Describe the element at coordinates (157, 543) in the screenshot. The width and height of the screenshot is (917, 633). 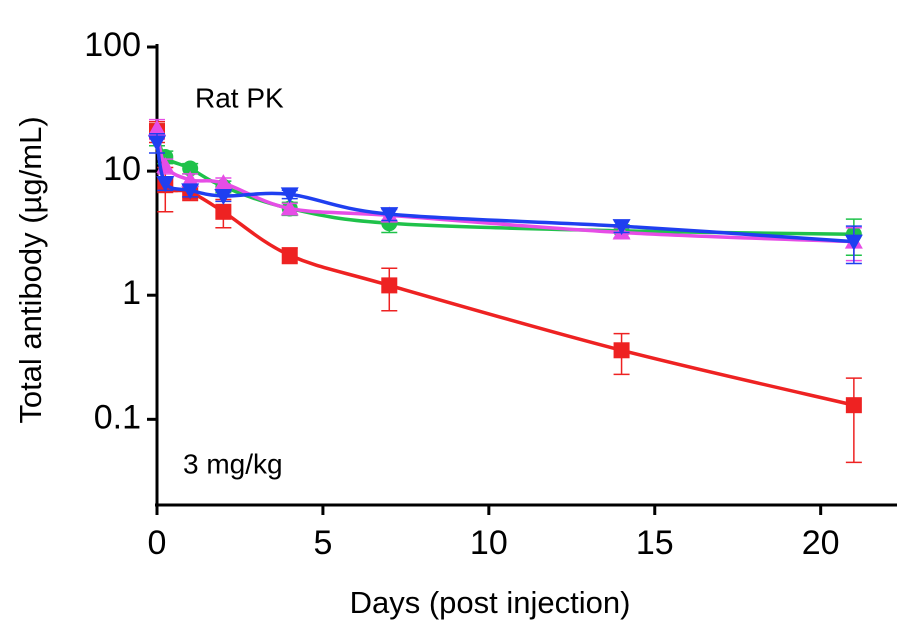
I see `x-tick-label: 0` at that location.